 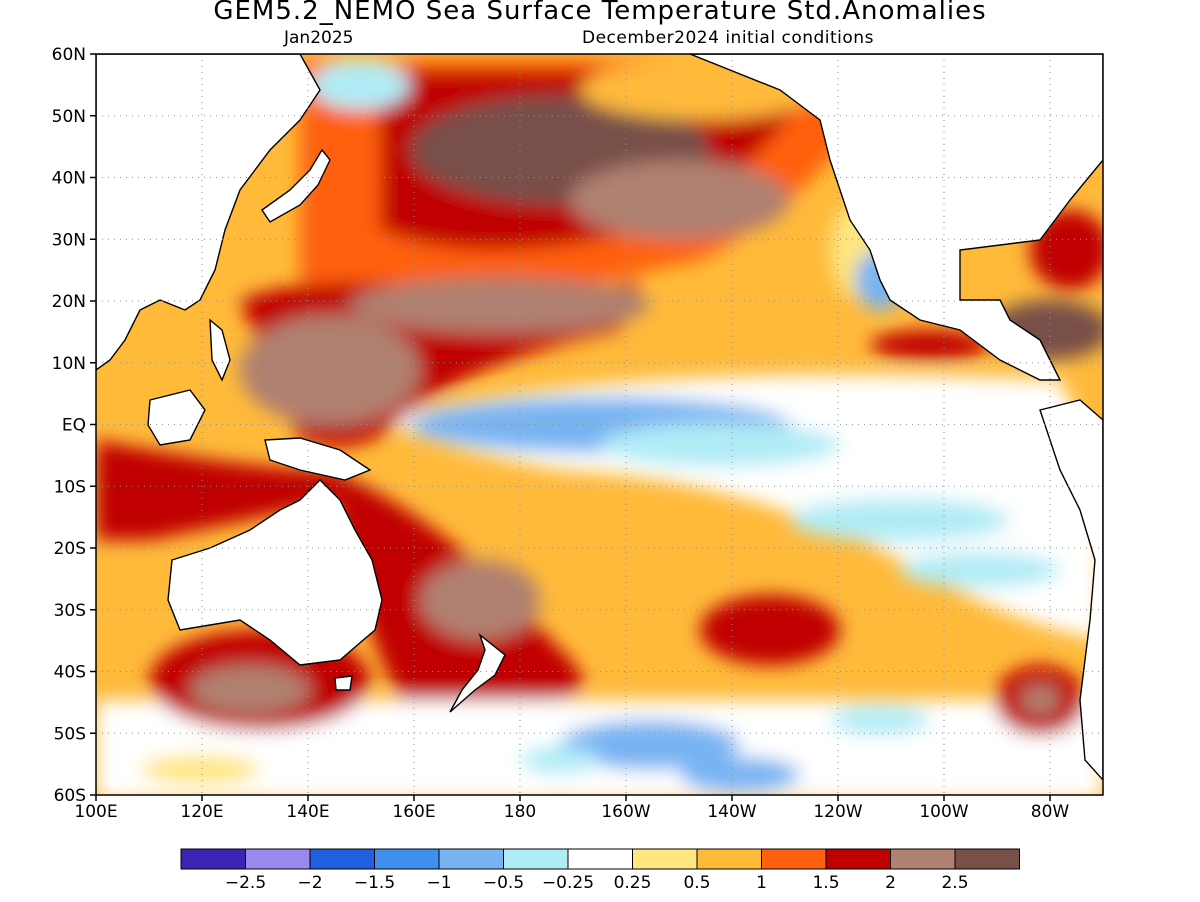 I want to click on lon-label: 140W, so click(x=731, y=812).